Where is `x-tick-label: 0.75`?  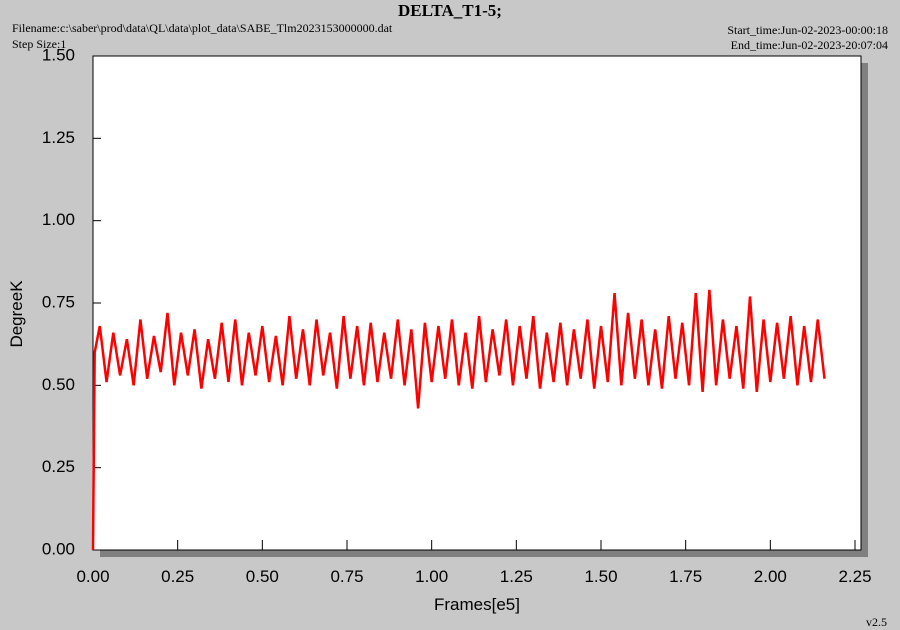
x-tick-label: 0.75 is located at coordinates (346, 576).